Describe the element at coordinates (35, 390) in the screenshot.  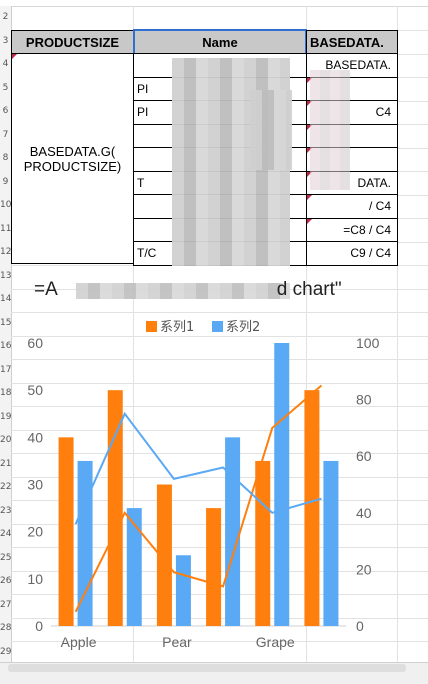
I see `left-axis-tick: 50` at that location.